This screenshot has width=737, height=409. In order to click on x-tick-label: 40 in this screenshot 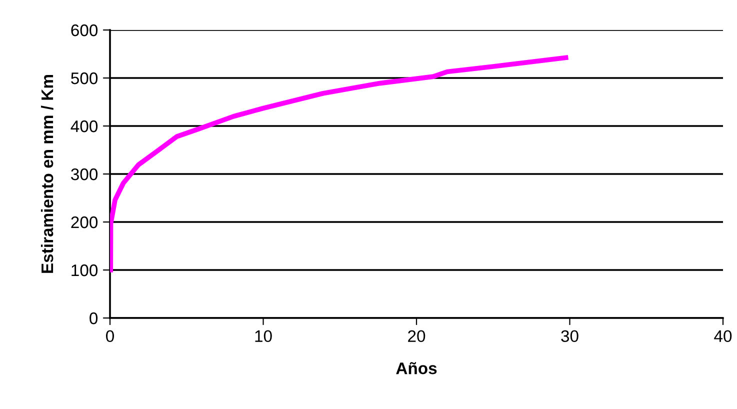, I will do `click(723, 336)`.